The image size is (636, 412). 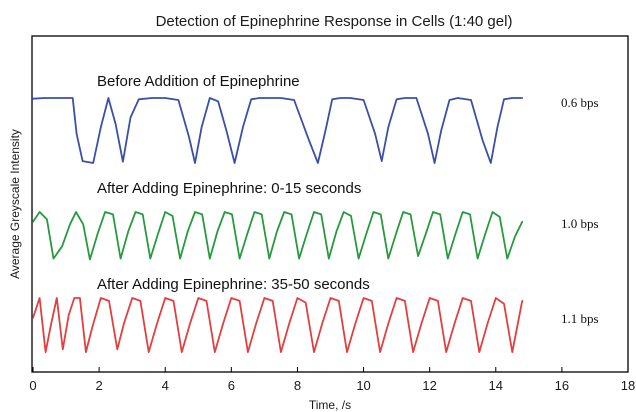 What do you see at coordinates (278, 130) in the screenshot?
I see `trace-before` at bounding box center [278, 130].